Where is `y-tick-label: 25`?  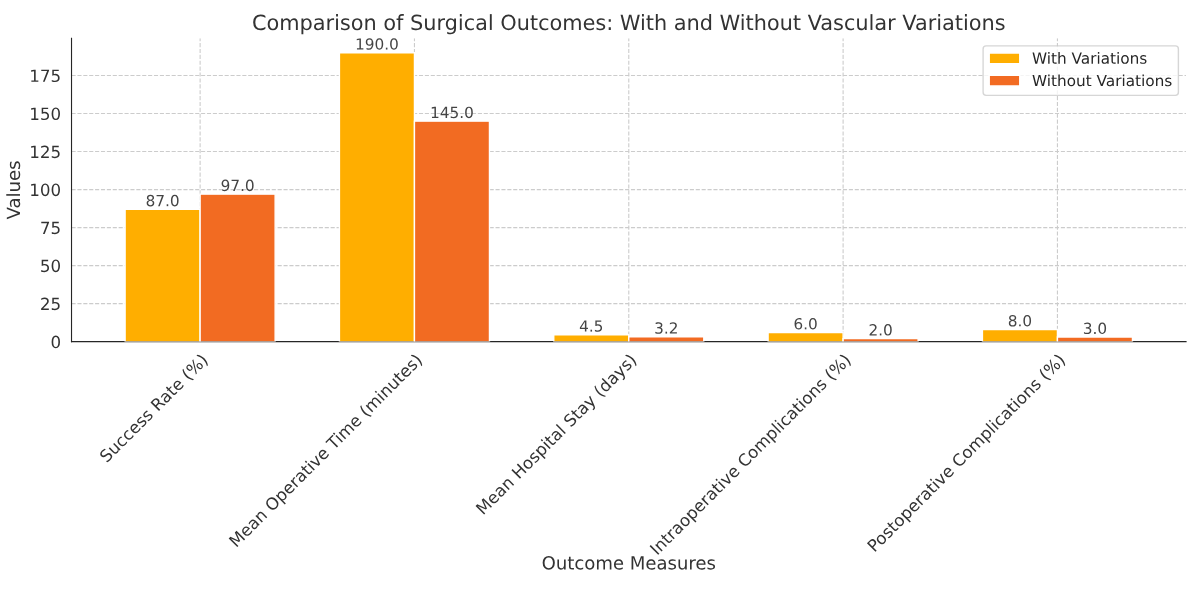
y-tick-label: 25 is located at coordinates (50, 304).